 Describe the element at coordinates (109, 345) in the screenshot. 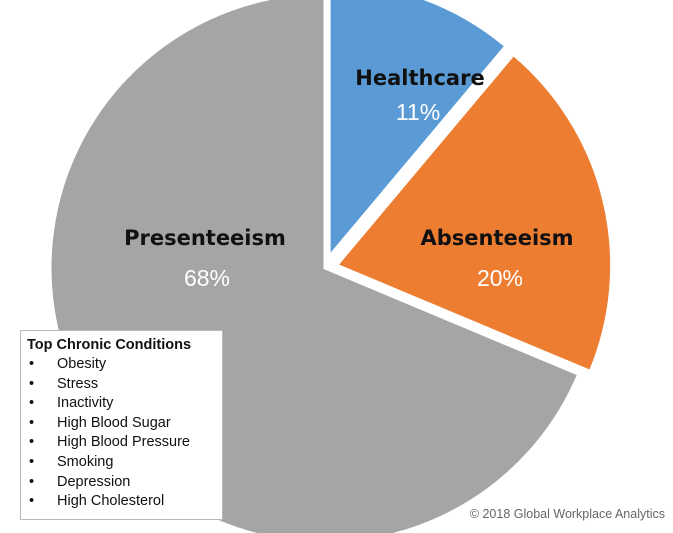

I see `chronic-conditions-title: Top Chronic Conditions` at that location.